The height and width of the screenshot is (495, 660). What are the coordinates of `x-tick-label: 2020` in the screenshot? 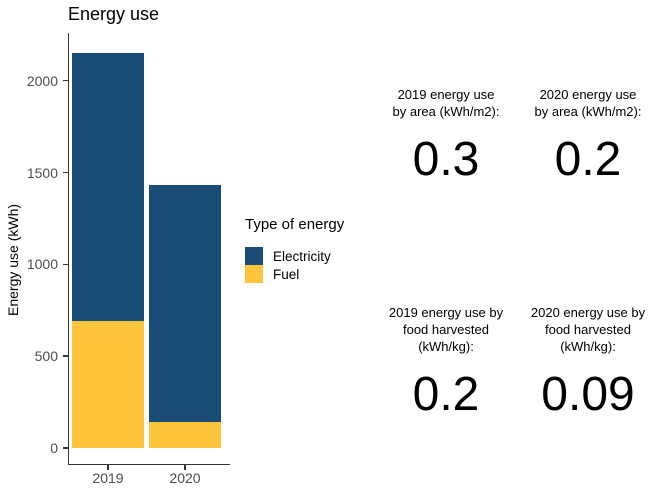 It's located at (185, 478).